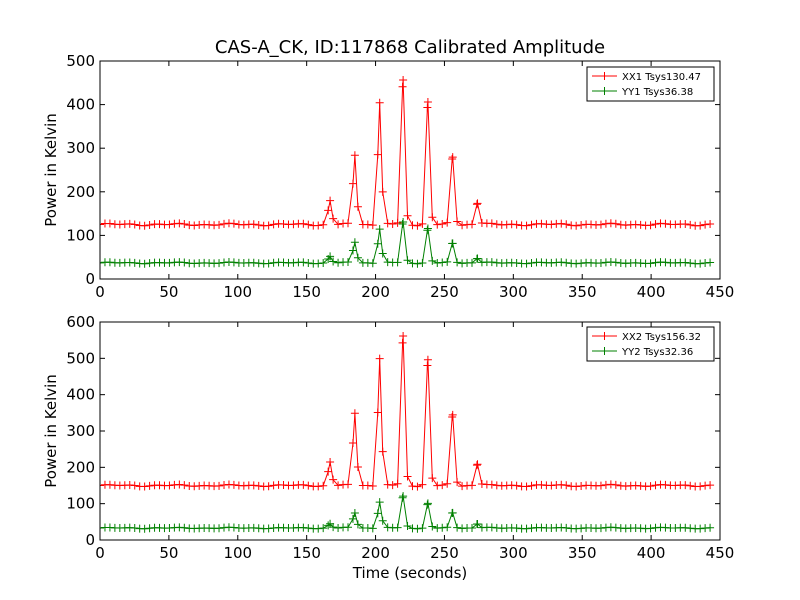 This screenshot has height=600, width=800. I want to click on x-tick-label: 200, so click(375, 553).